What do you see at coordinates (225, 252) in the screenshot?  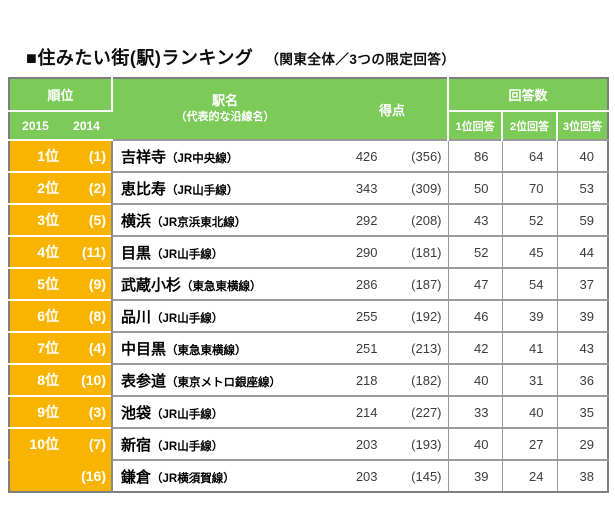 I see `station-name-wrap: 目黒（JR山手線）` at bounding box center [225, 252].